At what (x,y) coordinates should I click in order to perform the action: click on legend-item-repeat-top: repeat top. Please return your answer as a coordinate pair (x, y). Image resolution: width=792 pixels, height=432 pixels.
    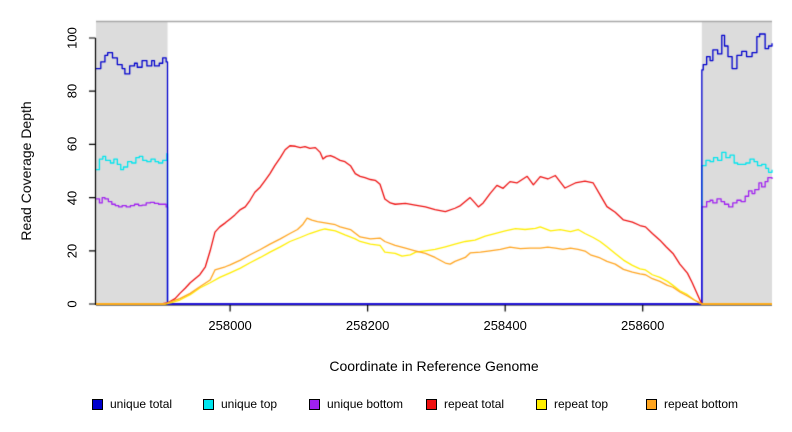
    Looking at the image, I should click on (572, 404).